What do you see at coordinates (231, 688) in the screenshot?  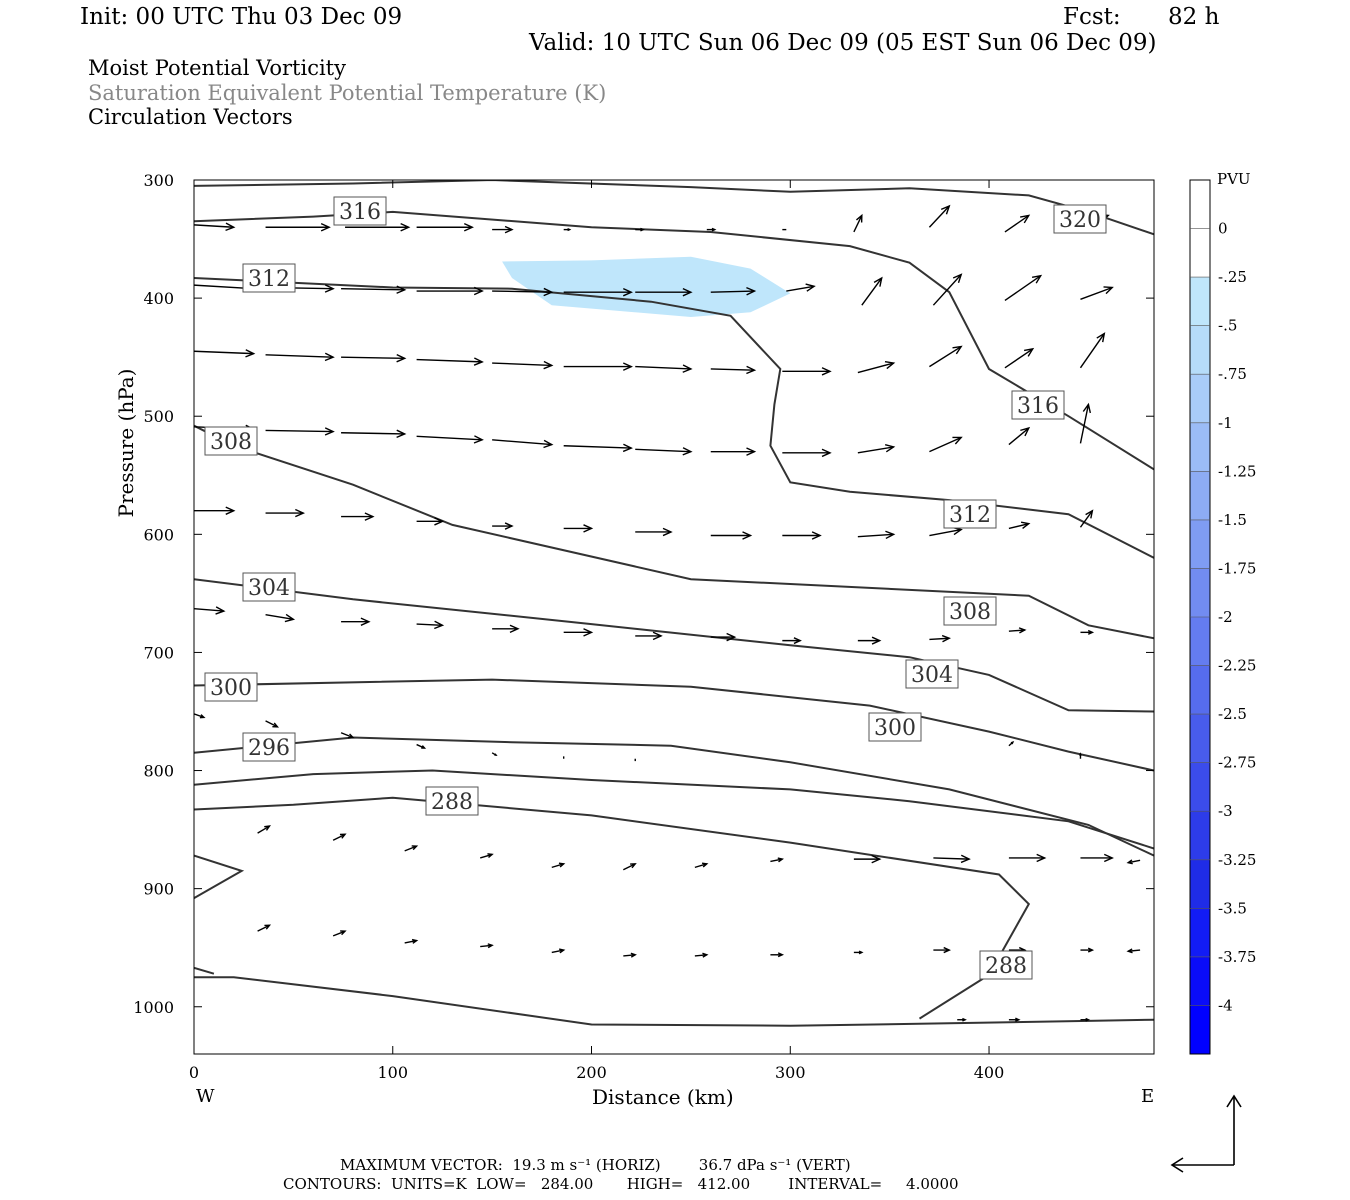 I see `contour-label-text: 300` at bounding box center [231, 688].